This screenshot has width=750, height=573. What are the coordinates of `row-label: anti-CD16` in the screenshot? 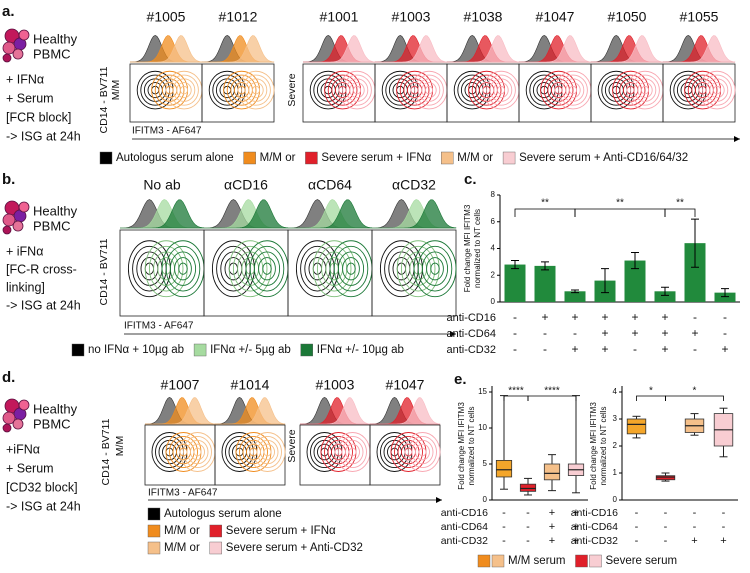 It's located at (471, 318).